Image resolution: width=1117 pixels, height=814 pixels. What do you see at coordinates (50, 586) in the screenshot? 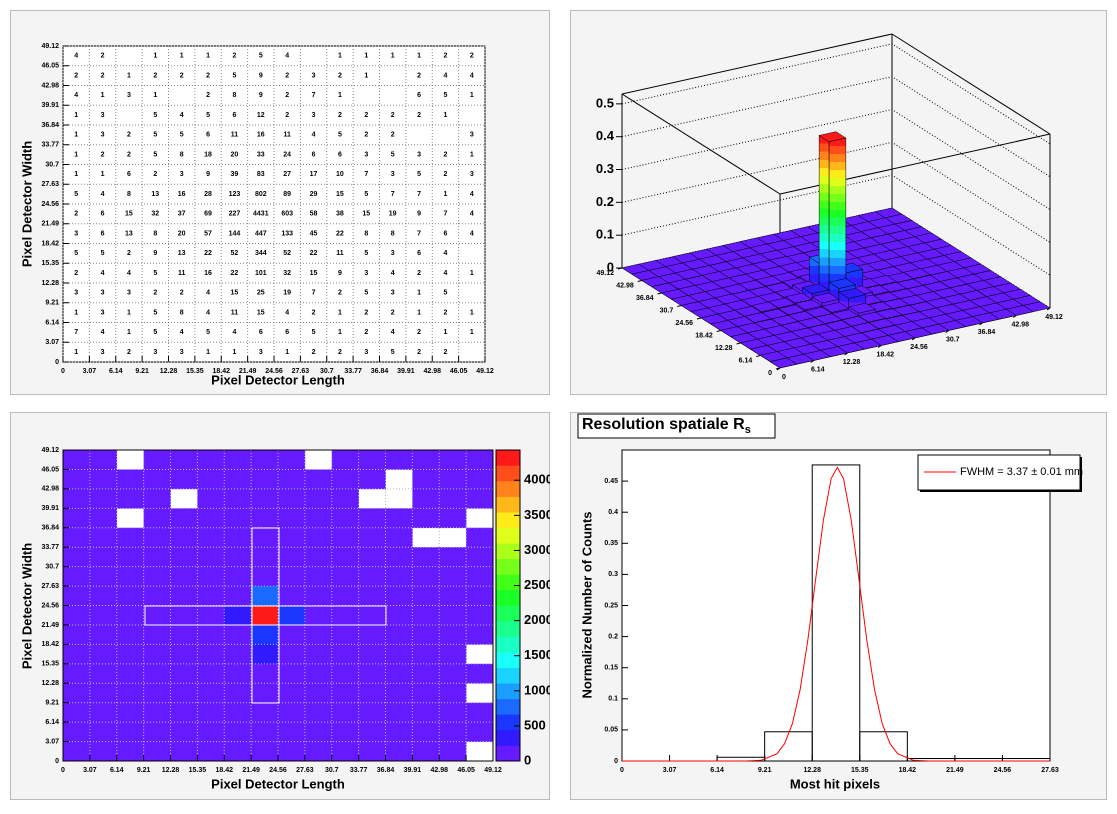
I see `y-tick-label: 27.63` at bounding box center [50, 586].